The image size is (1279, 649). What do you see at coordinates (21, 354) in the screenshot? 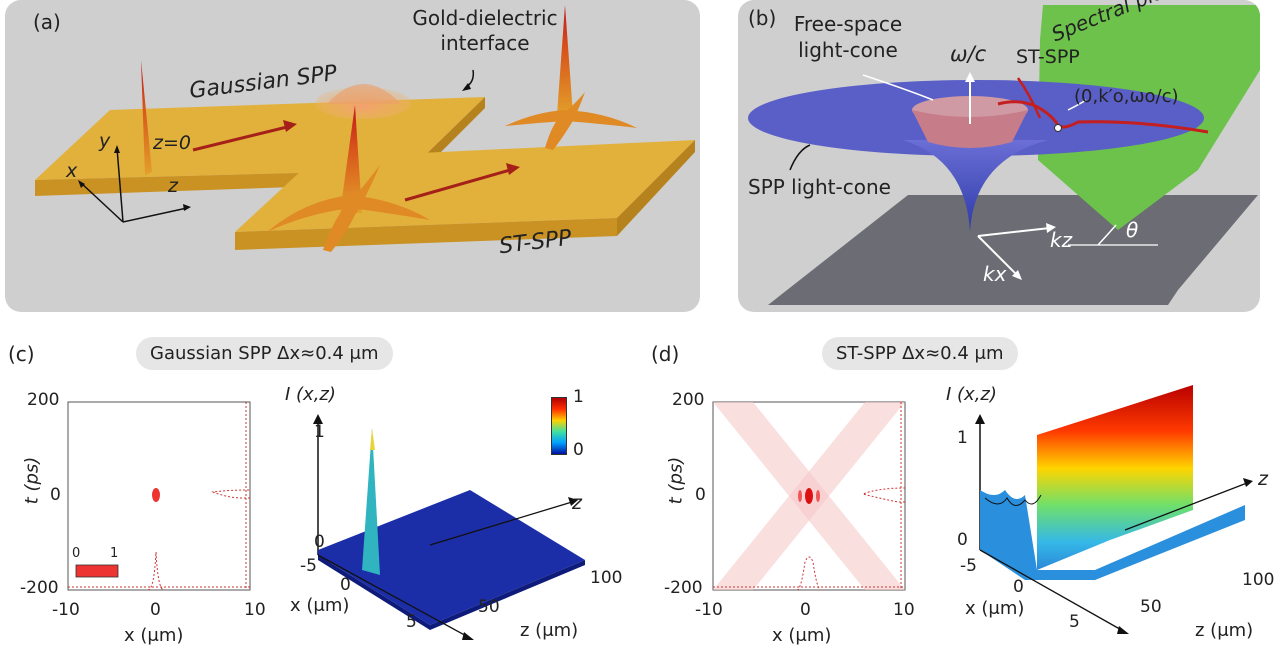
I see `panel-c-label: (c)` at bounding box center [21, 354].